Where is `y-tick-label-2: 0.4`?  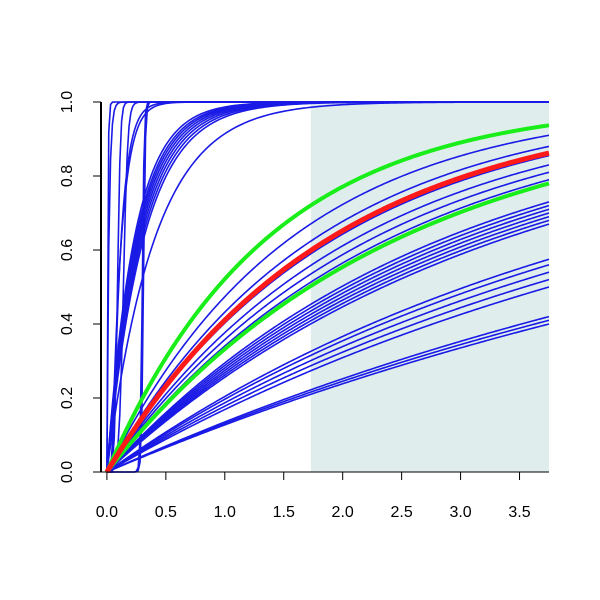
y-tick-label-2: 0.4 is located at coordinates (67, 324).